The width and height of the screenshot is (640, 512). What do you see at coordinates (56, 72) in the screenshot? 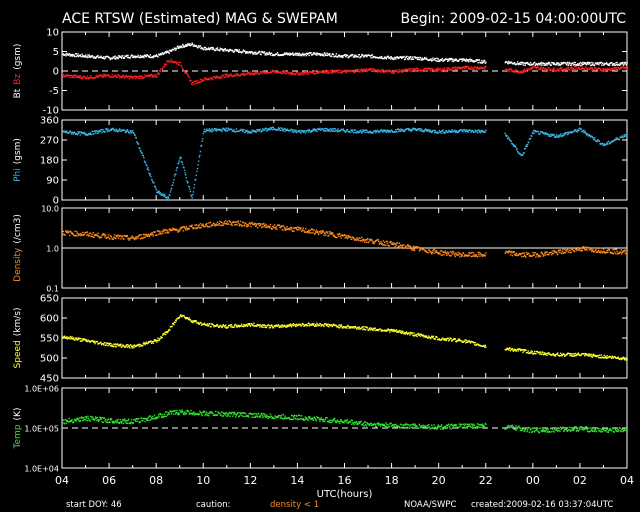
I see `y-tick-label: 0` at bounding box center [56, 72].